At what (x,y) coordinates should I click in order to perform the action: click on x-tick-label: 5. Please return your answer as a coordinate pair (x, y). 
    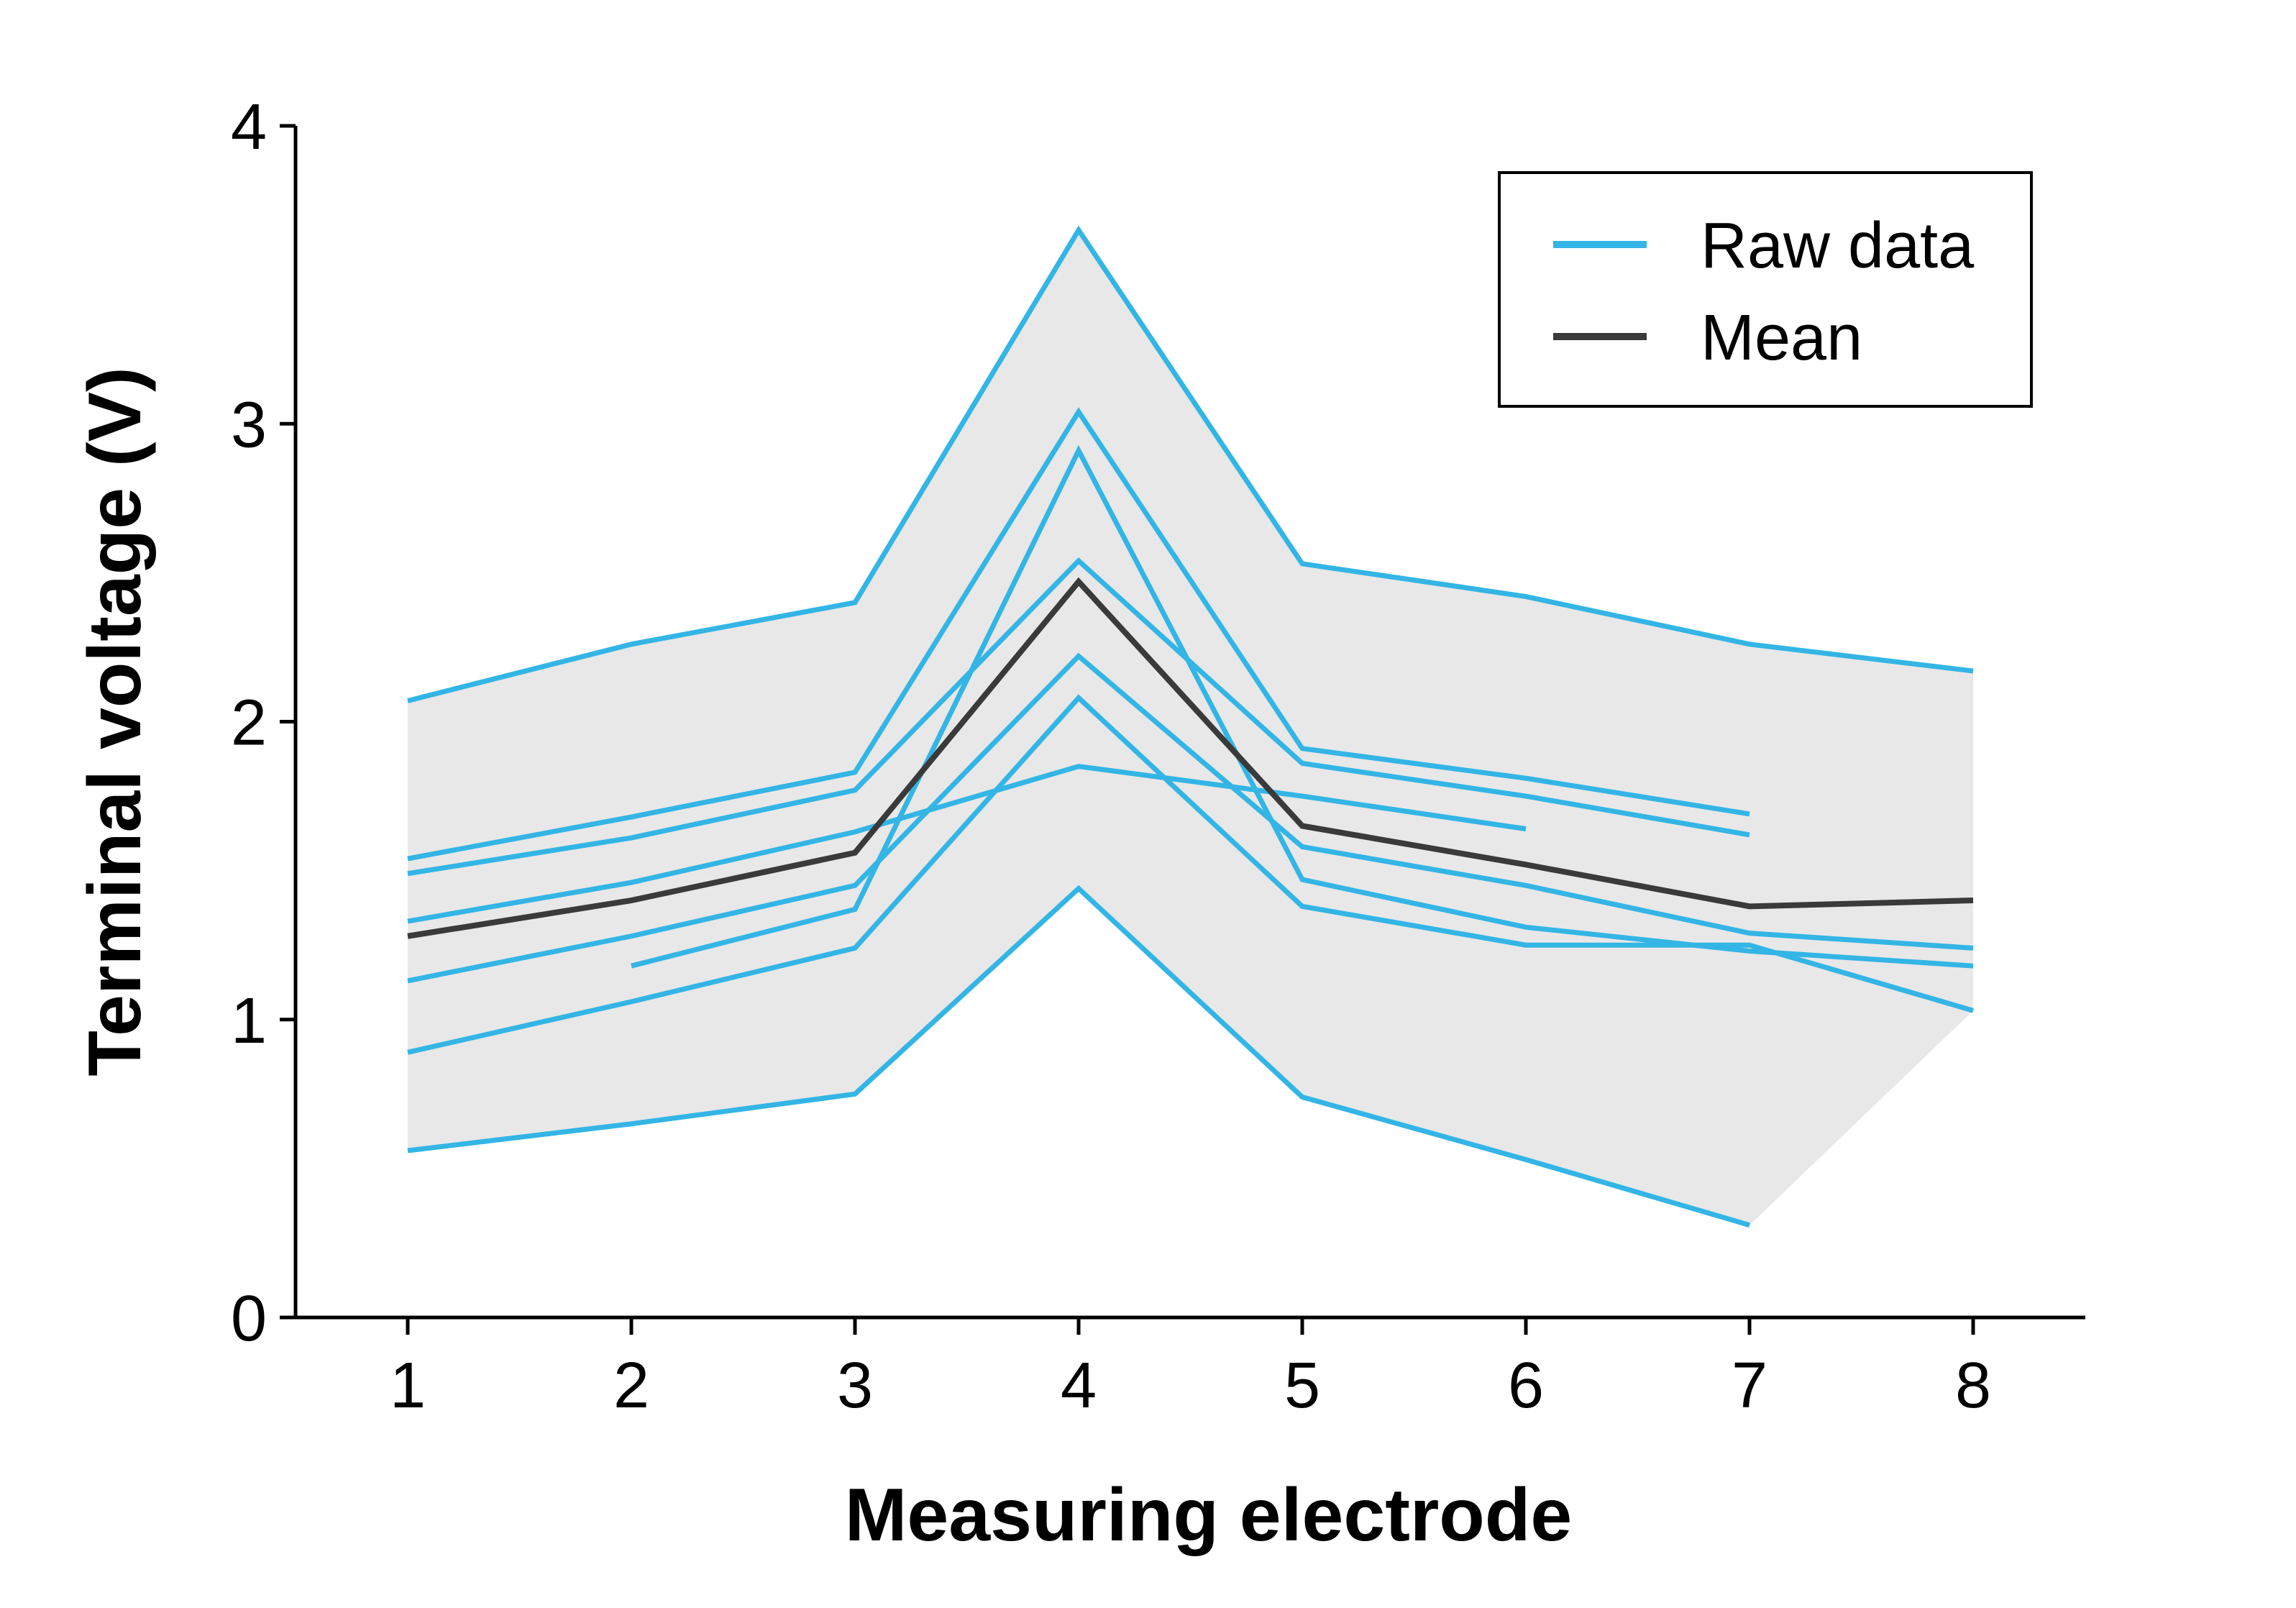
    Looking at the image, I should click on (1302, 1386).